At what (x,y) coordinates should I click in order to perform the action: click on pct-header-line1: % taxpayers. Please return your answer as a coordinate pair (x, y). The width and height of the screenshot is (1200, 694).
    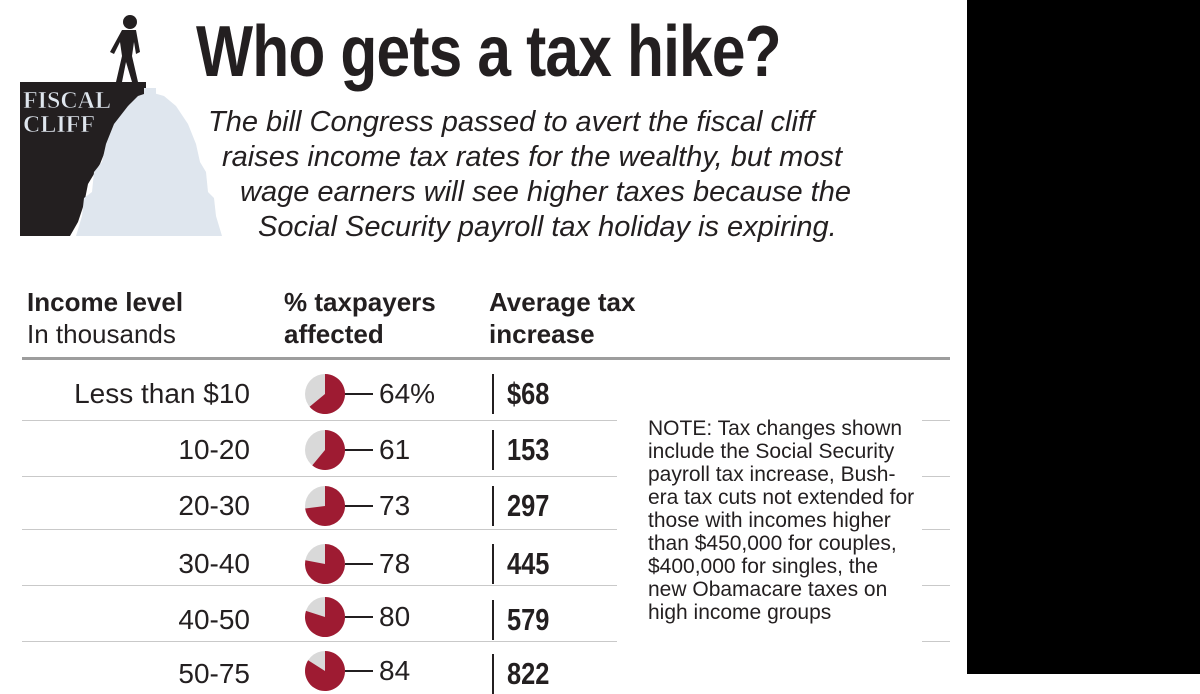
    Looking at the image, I should click on (360, 302).